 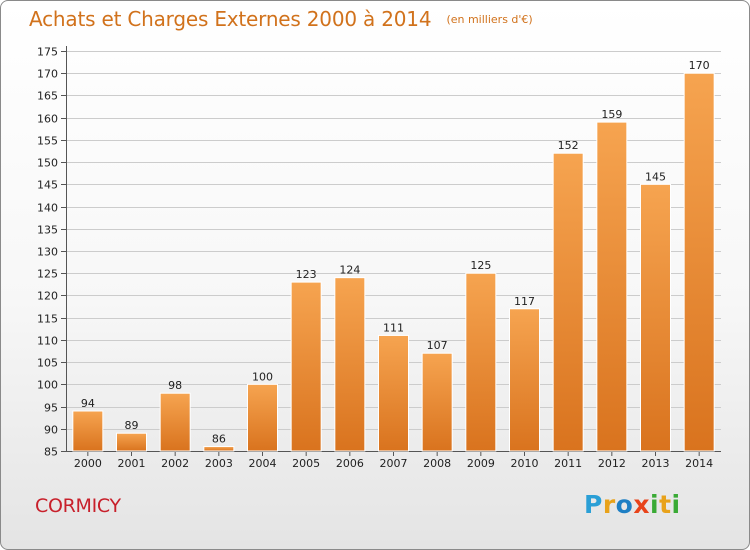 I want to click on logo-letter: P, so click(x=593, y=504).